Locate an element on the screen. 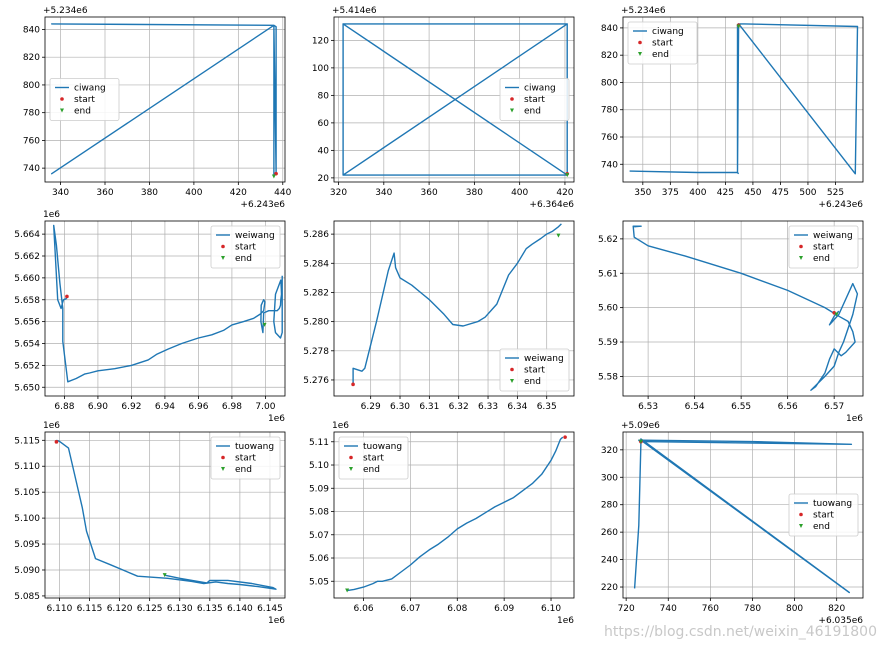 This screenshot has height=648, width=887. y-tick-label: 5.100 is located at coordinates (27, 519).